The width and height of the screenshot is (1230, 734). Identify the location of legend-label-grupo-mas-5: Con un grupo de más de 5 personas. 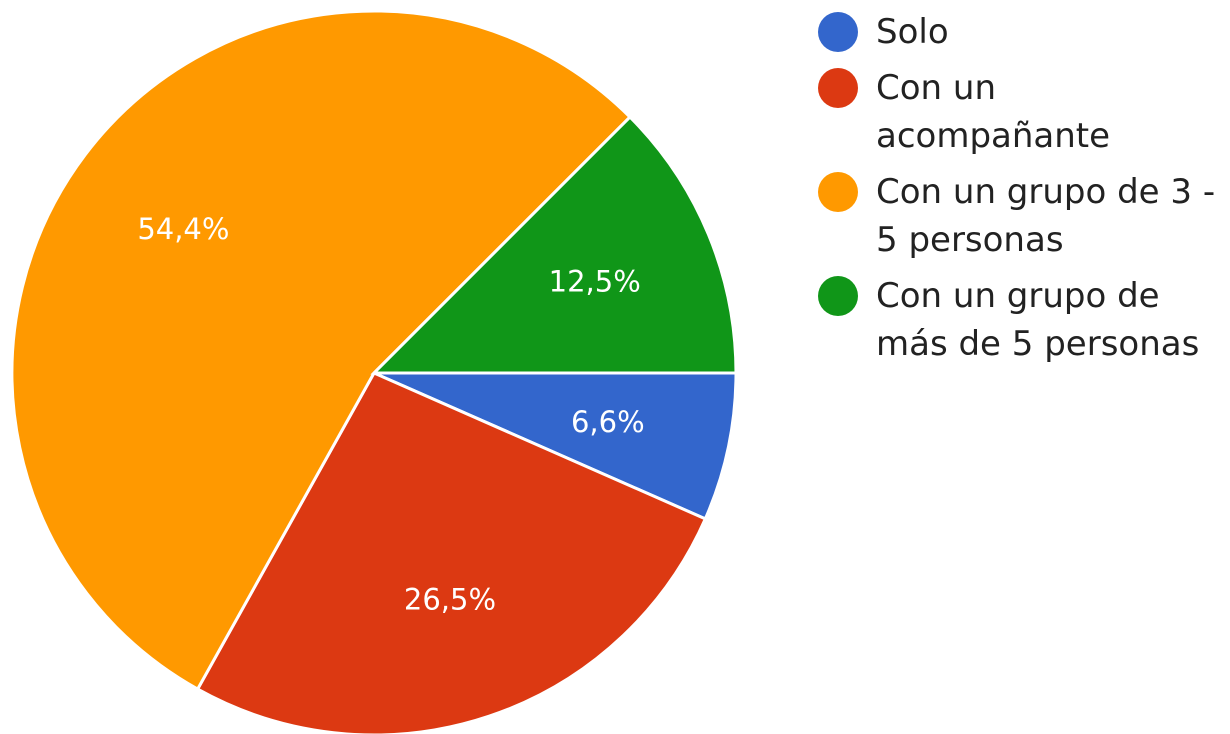
(1037, 320).